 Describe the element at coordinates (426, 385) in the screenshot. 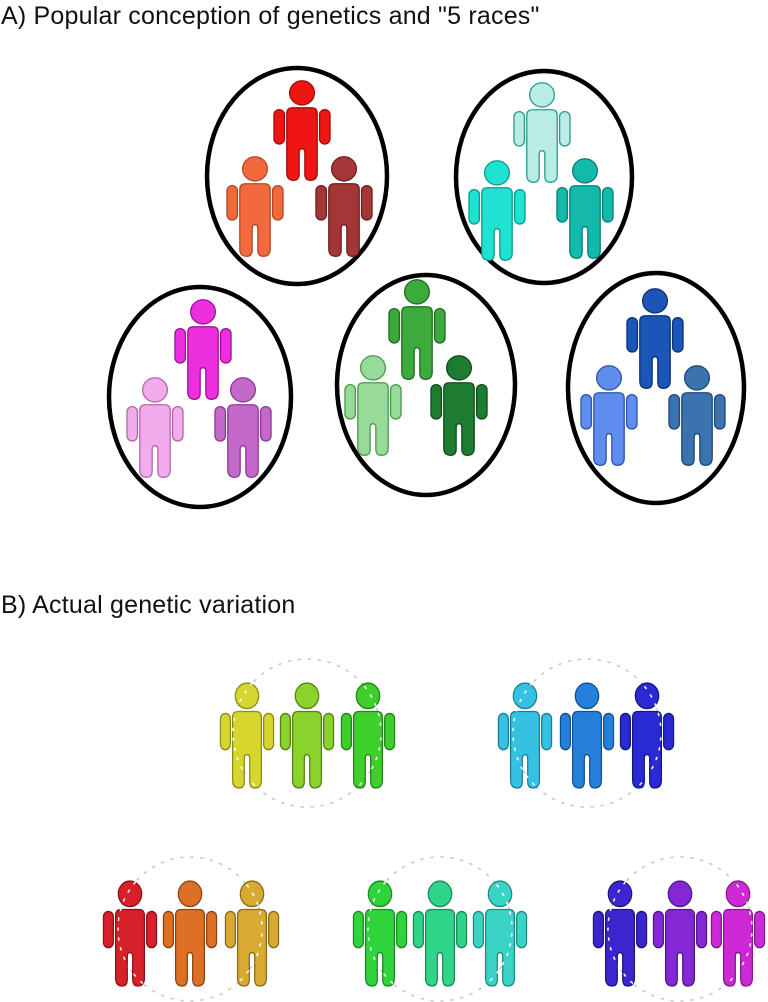

I see `race-cluster-green` at that location.